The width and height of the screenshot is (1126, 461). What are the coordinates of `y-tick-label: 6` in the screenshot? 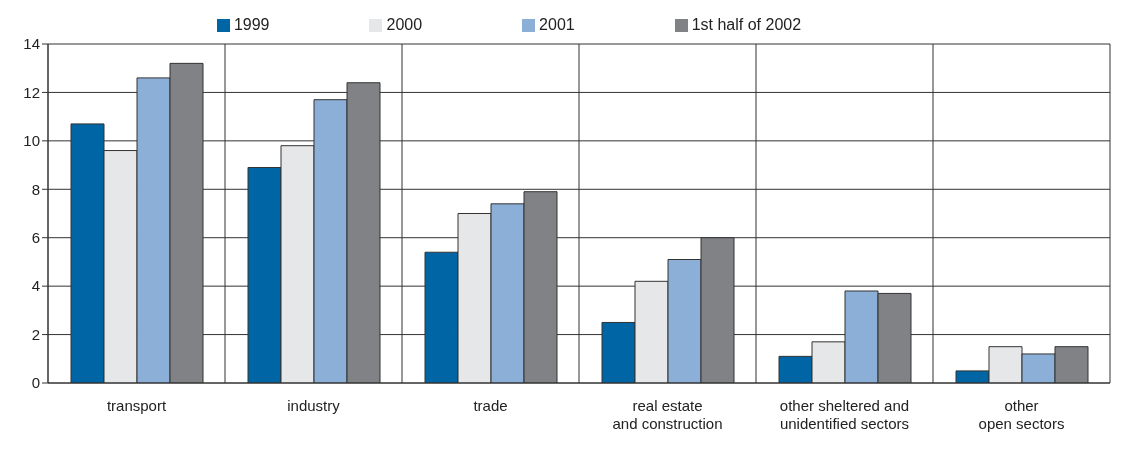 It's located at (35, 238).